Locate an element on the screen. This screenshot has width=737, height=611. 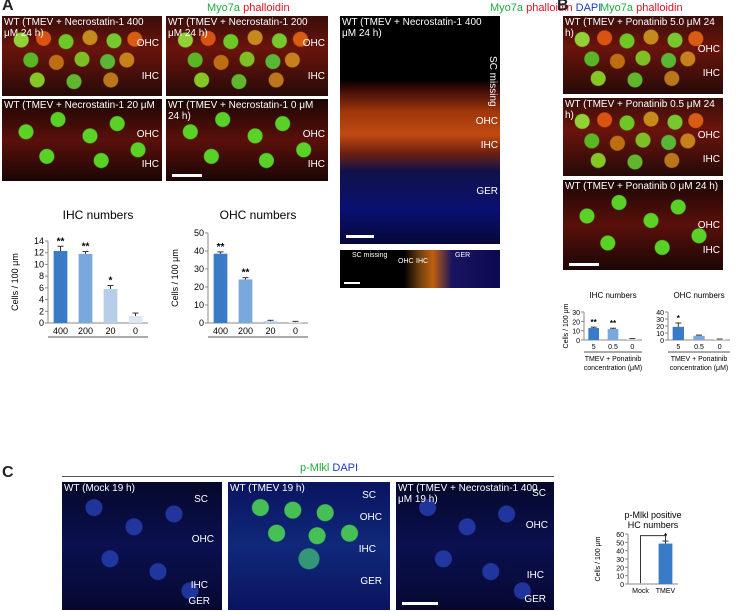
x-tick-label: 200 is located at coordinates (245, 331).